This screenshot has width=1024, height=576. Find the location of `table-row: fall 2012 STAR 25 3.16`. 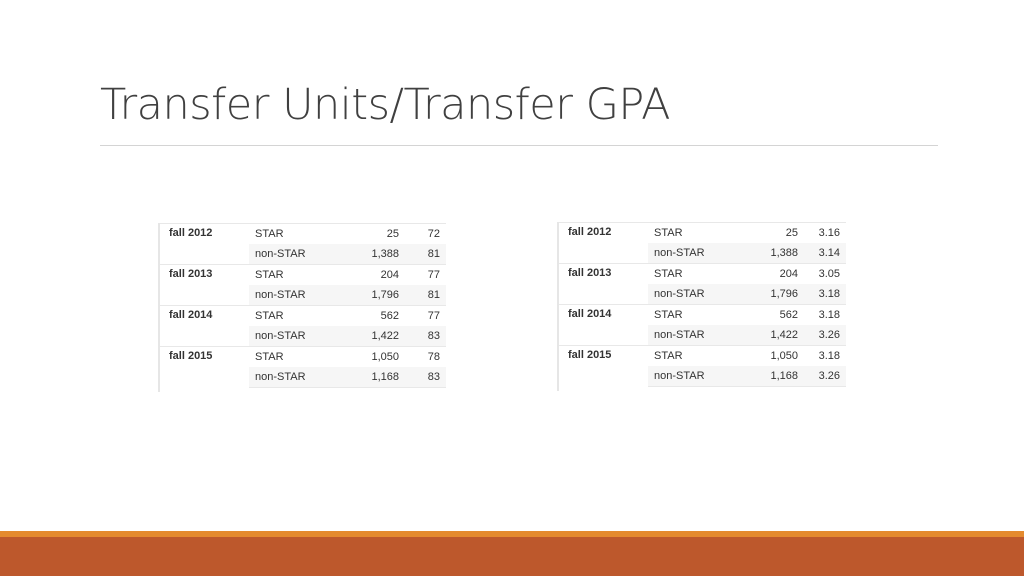

table-row: fall 2012 STAR 25 3.16 is located at coordinates (701, 243).